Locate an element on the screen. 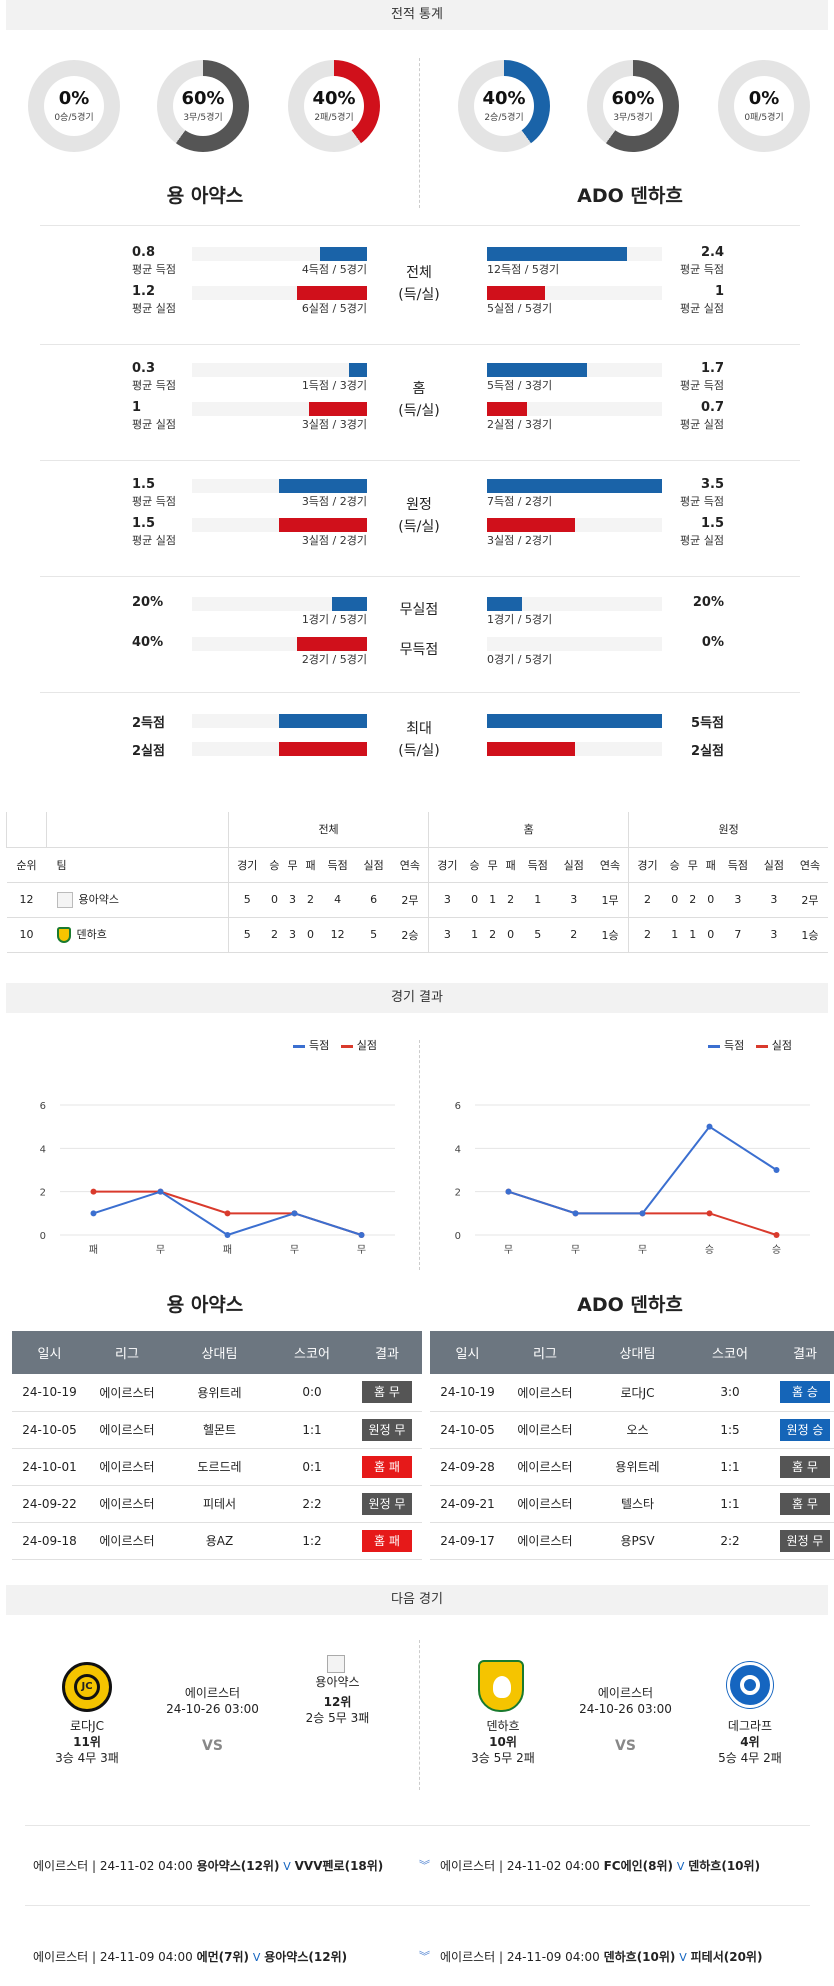 The height and width of the screenshot is (1986, 834). standings-row: 12 용아약스 5 0 3 2 4 6 2무 3 0 1 2 1 3 1무 2 0 2 0 3 3 2무 is located at coordinates (417, 900).